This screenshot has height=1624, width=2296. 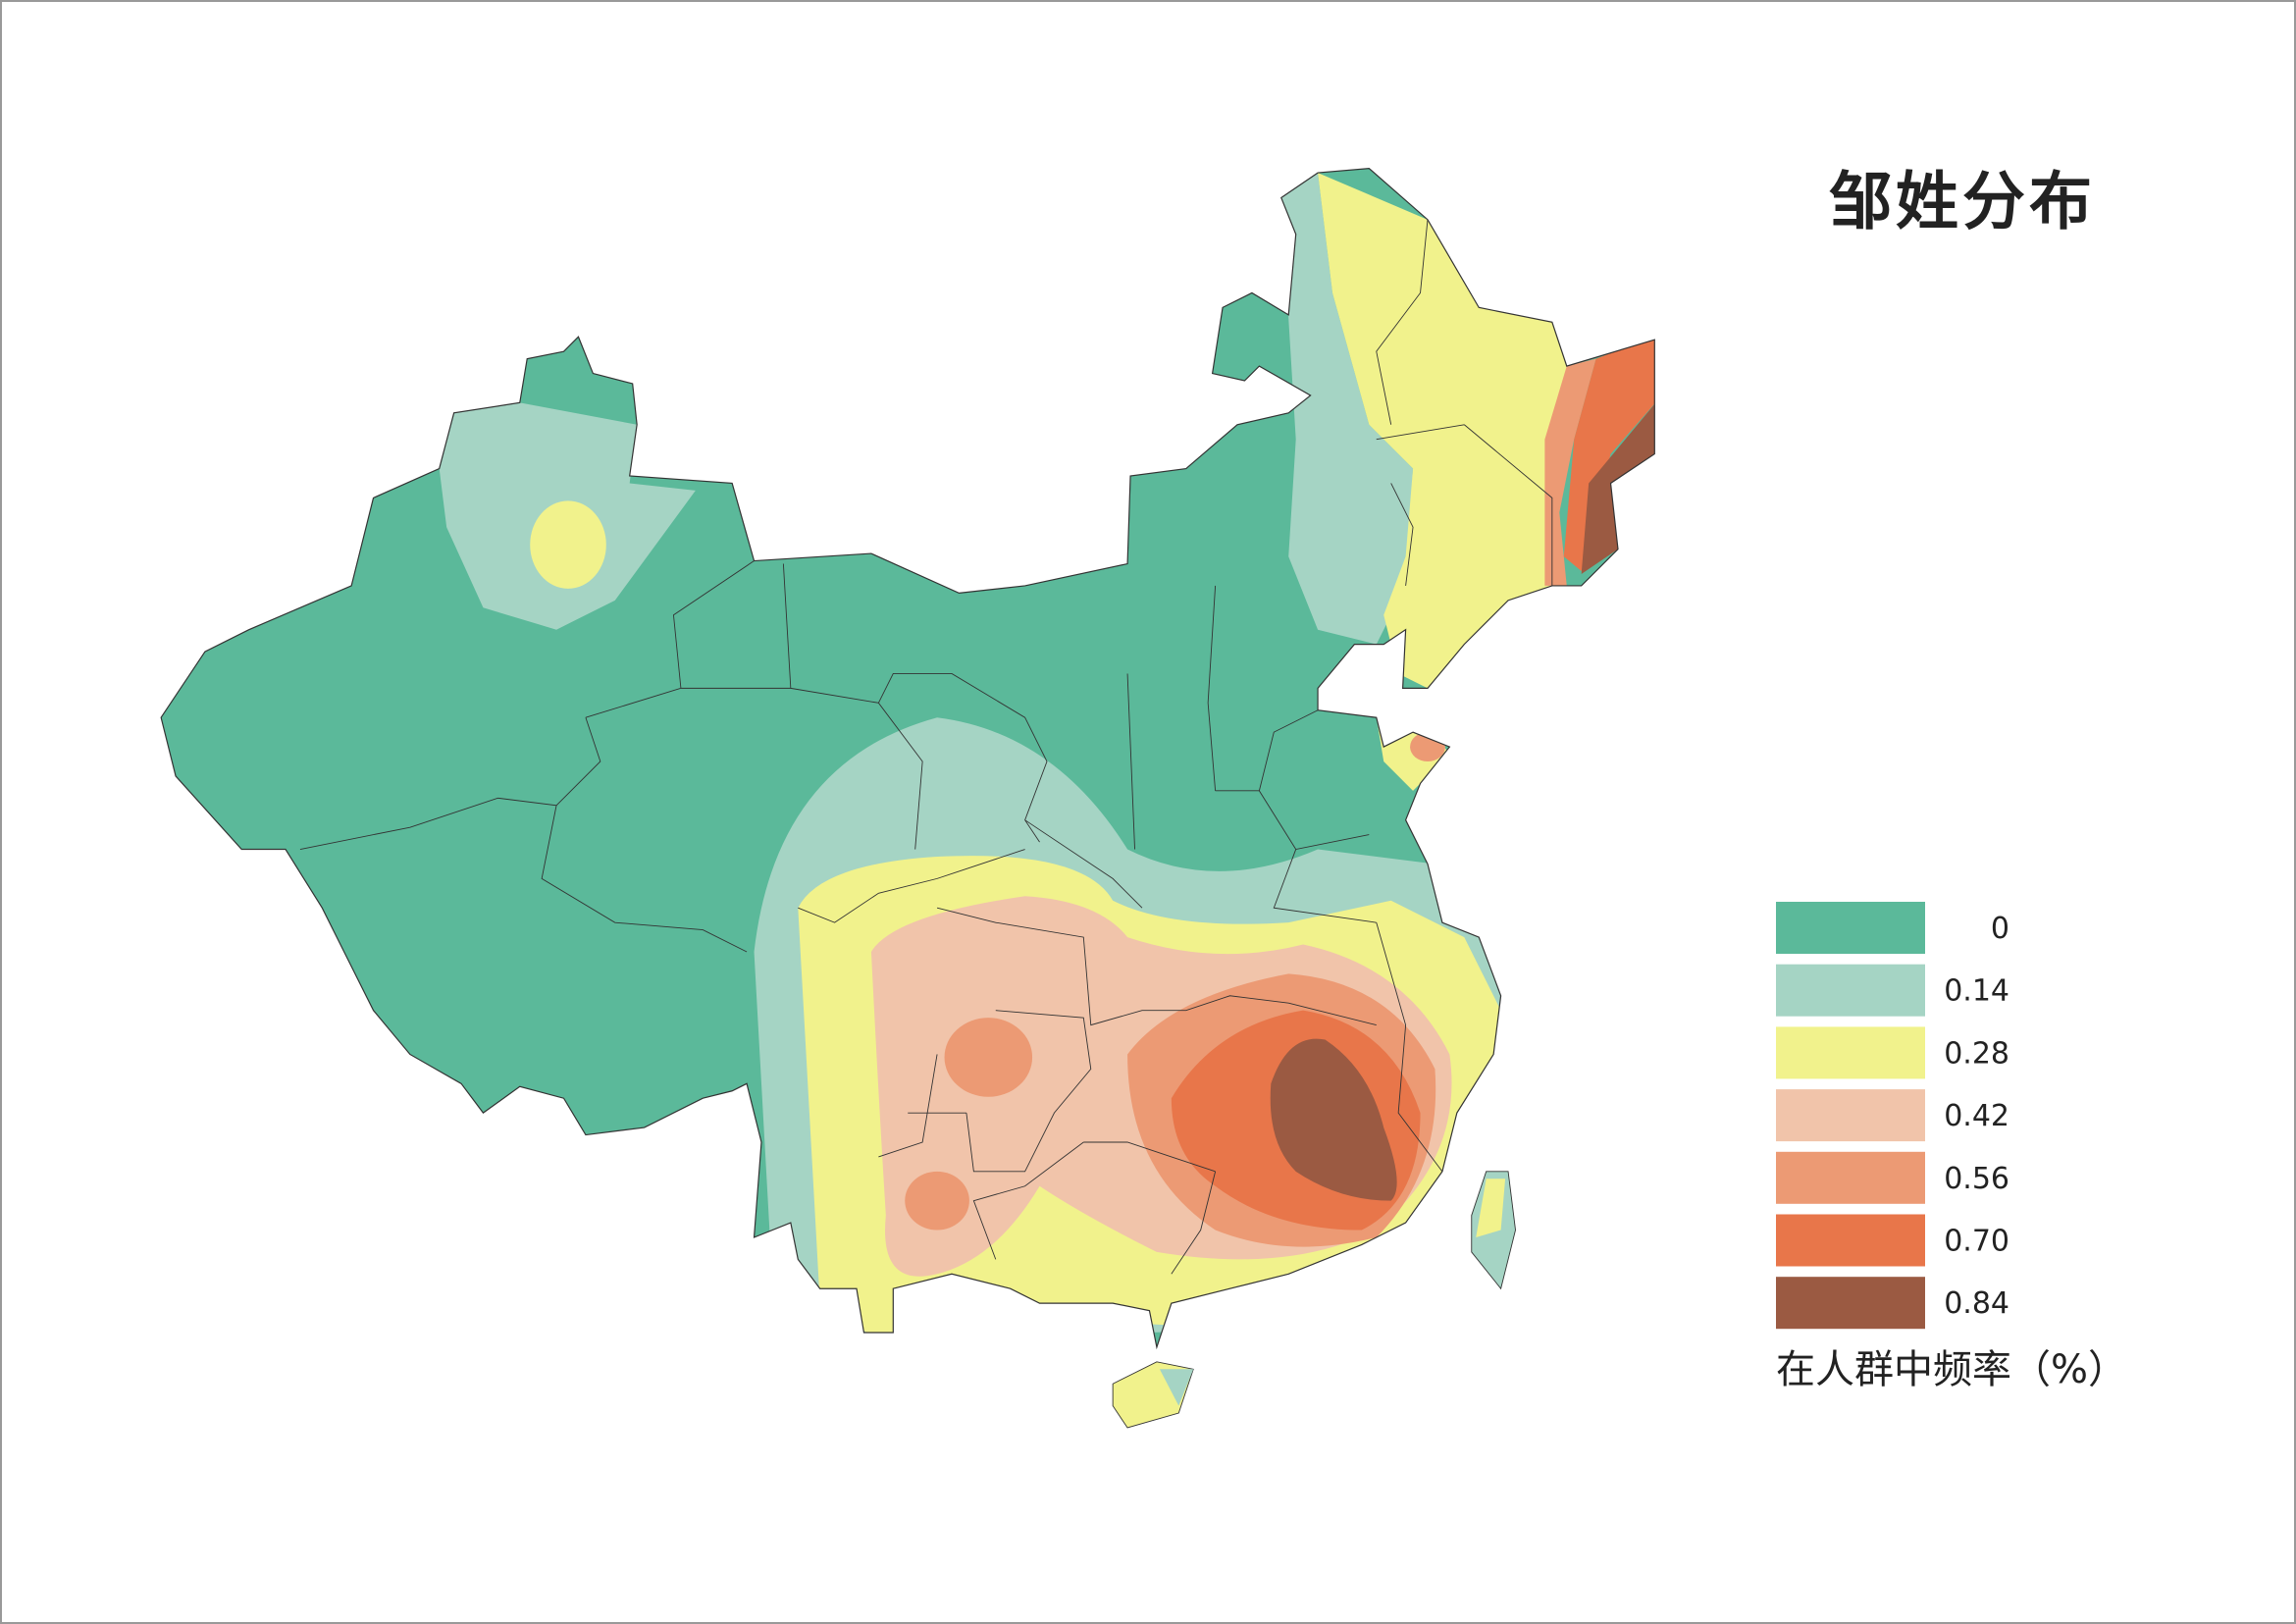 I want to click on legend-label: 0.14, so click(x=1976, y=991).